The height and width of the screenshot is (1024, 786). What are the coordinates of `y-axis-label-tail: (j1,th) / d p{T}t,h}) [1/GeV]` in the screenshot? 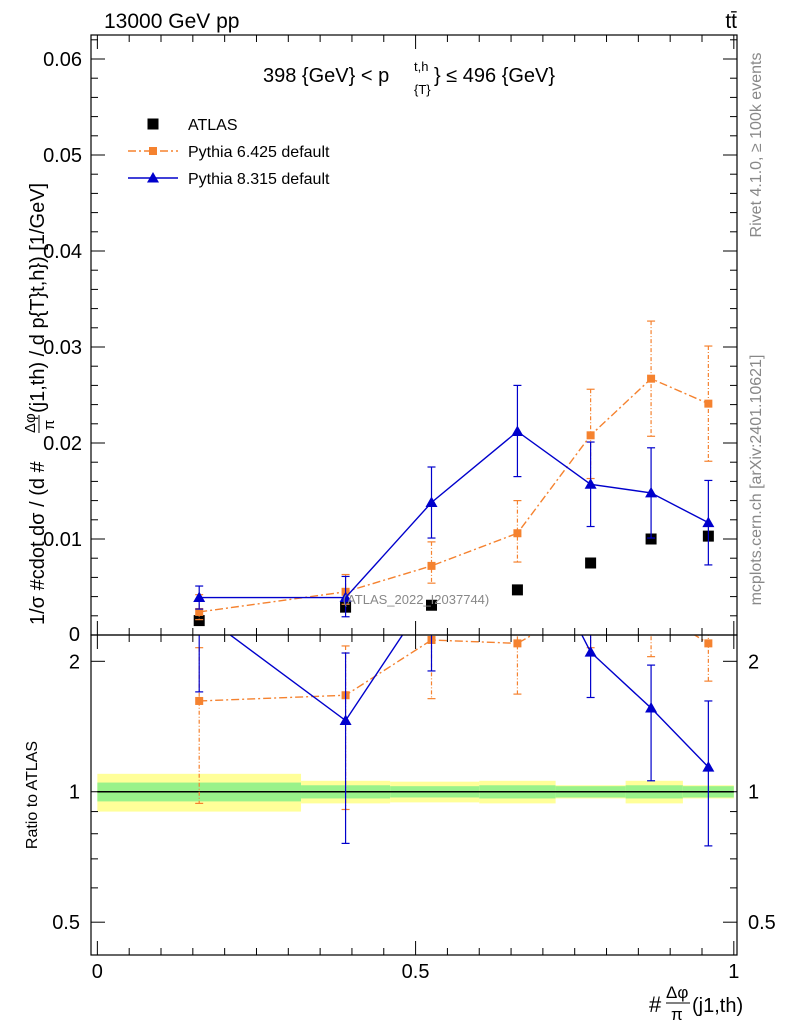 It's located at (38, 298).